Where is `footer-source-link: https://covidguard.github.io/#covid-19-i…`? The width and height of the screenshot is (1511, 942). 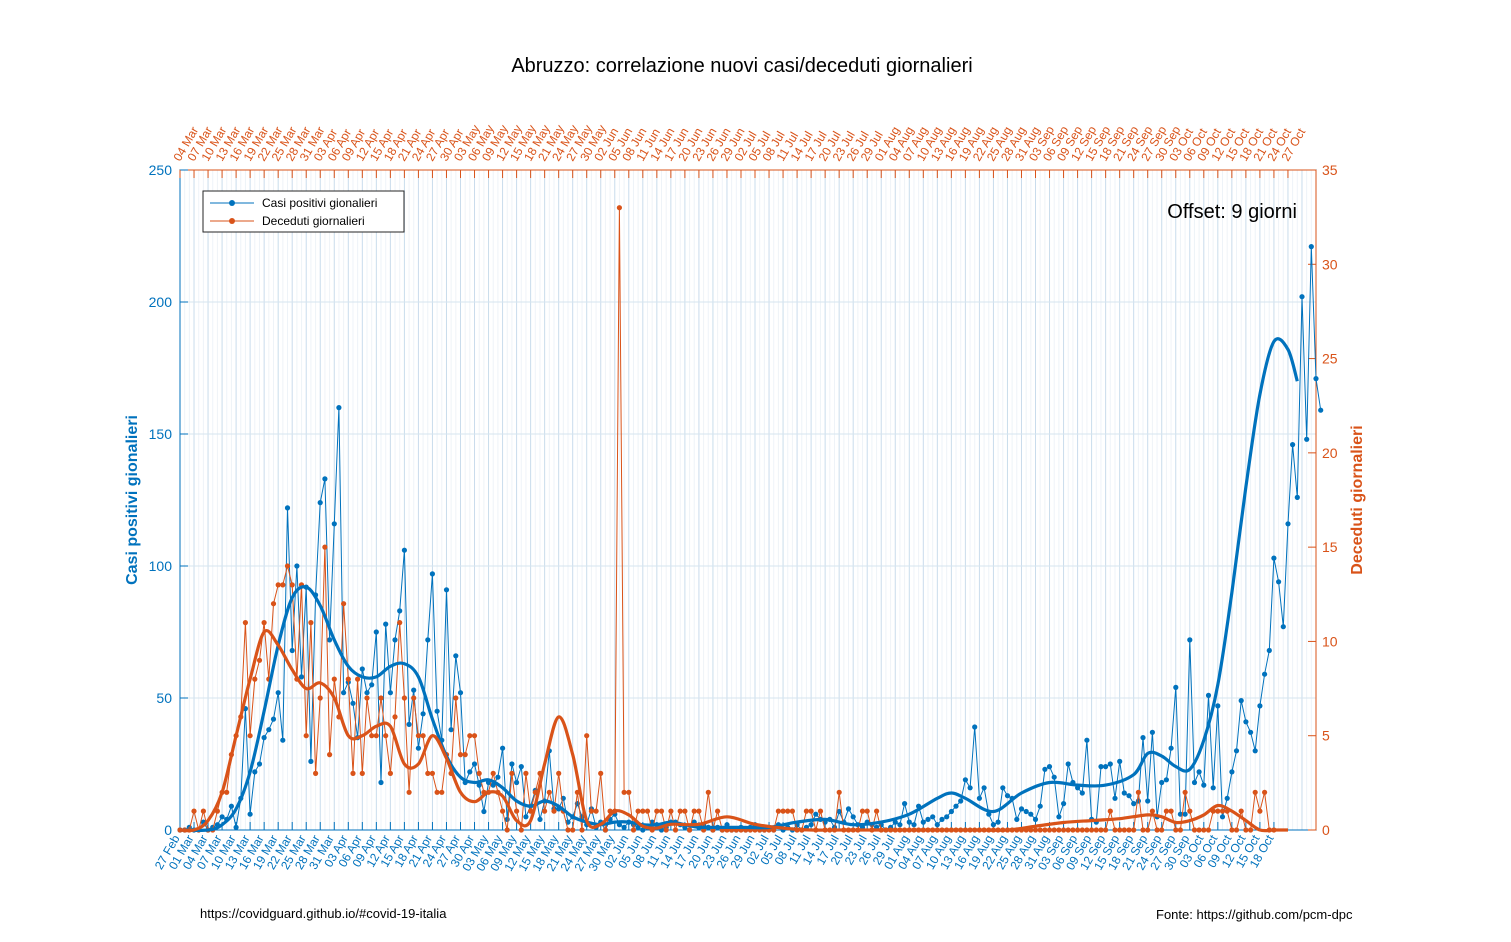 footer-source-link: https://covidguard.github.io/#covid-19-i… is located at coordinates (323, 913).